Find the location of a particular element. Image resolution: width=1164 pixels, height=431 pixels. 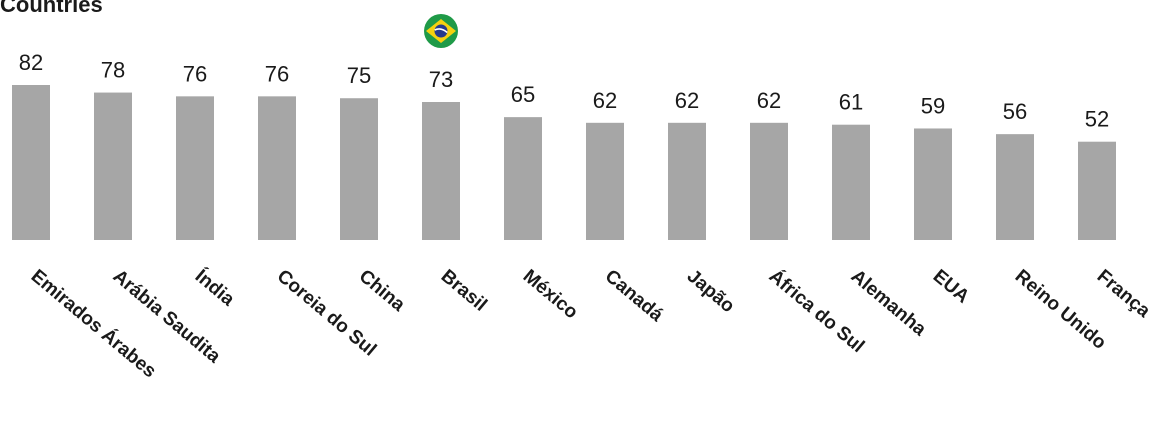

bar-canada is located at coordinates (605, 181).